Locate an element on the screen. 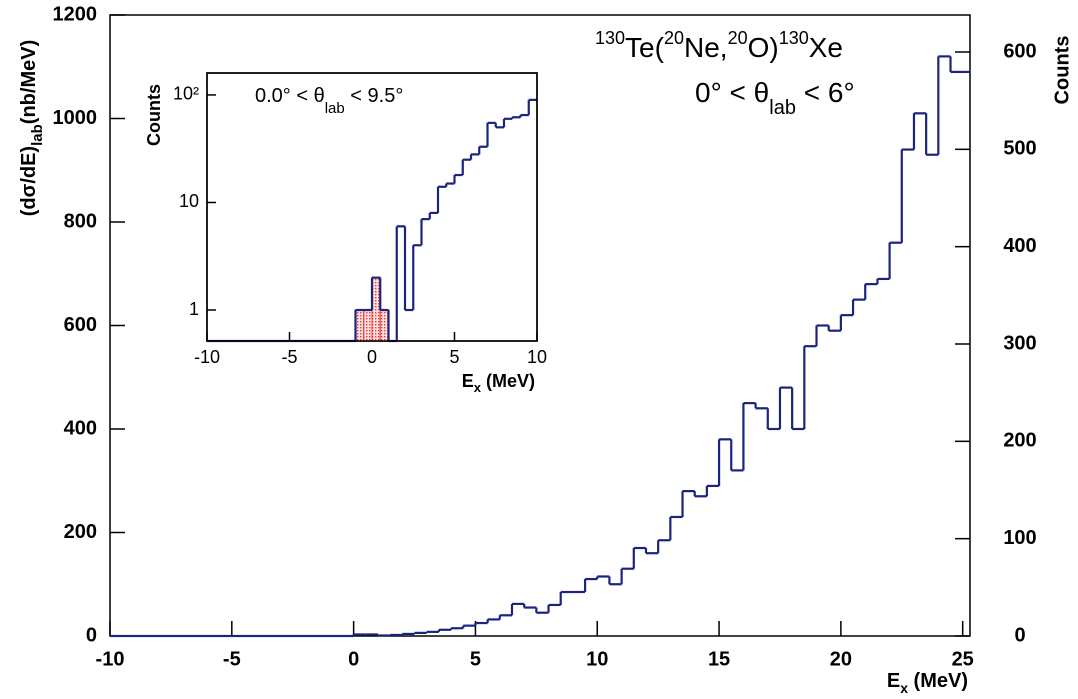 The image size is (1078, 699). y-axis-label: (dσ/dE)lab(nb/MeV) is located at coordinates (32, 128).